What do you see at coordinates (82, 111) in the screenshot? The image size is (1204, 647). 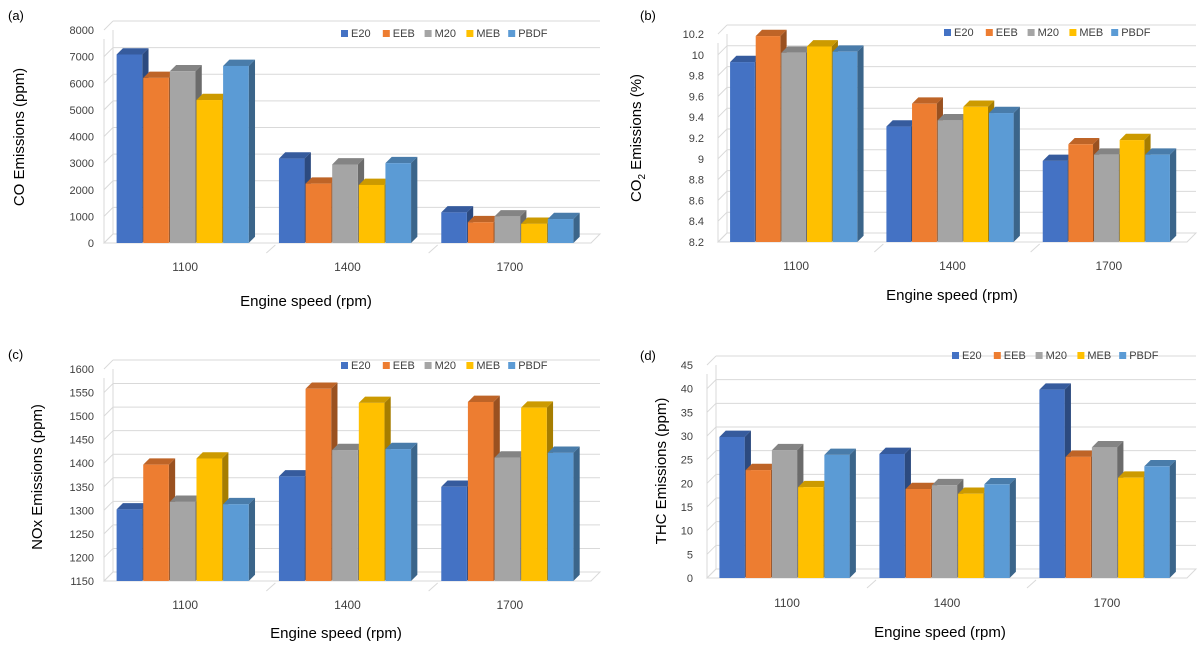 I see `y-tick-label: 5000` at bounding box center [82, 111].